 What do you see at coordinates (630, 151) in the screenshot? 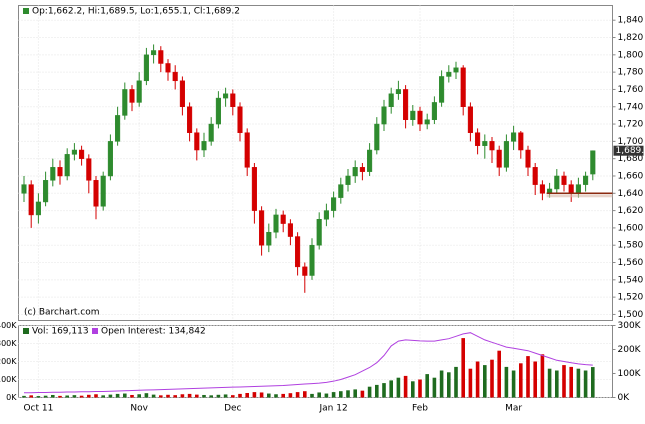
I see `last-price-label: 1,689.2` at bounding box center [630, 151].